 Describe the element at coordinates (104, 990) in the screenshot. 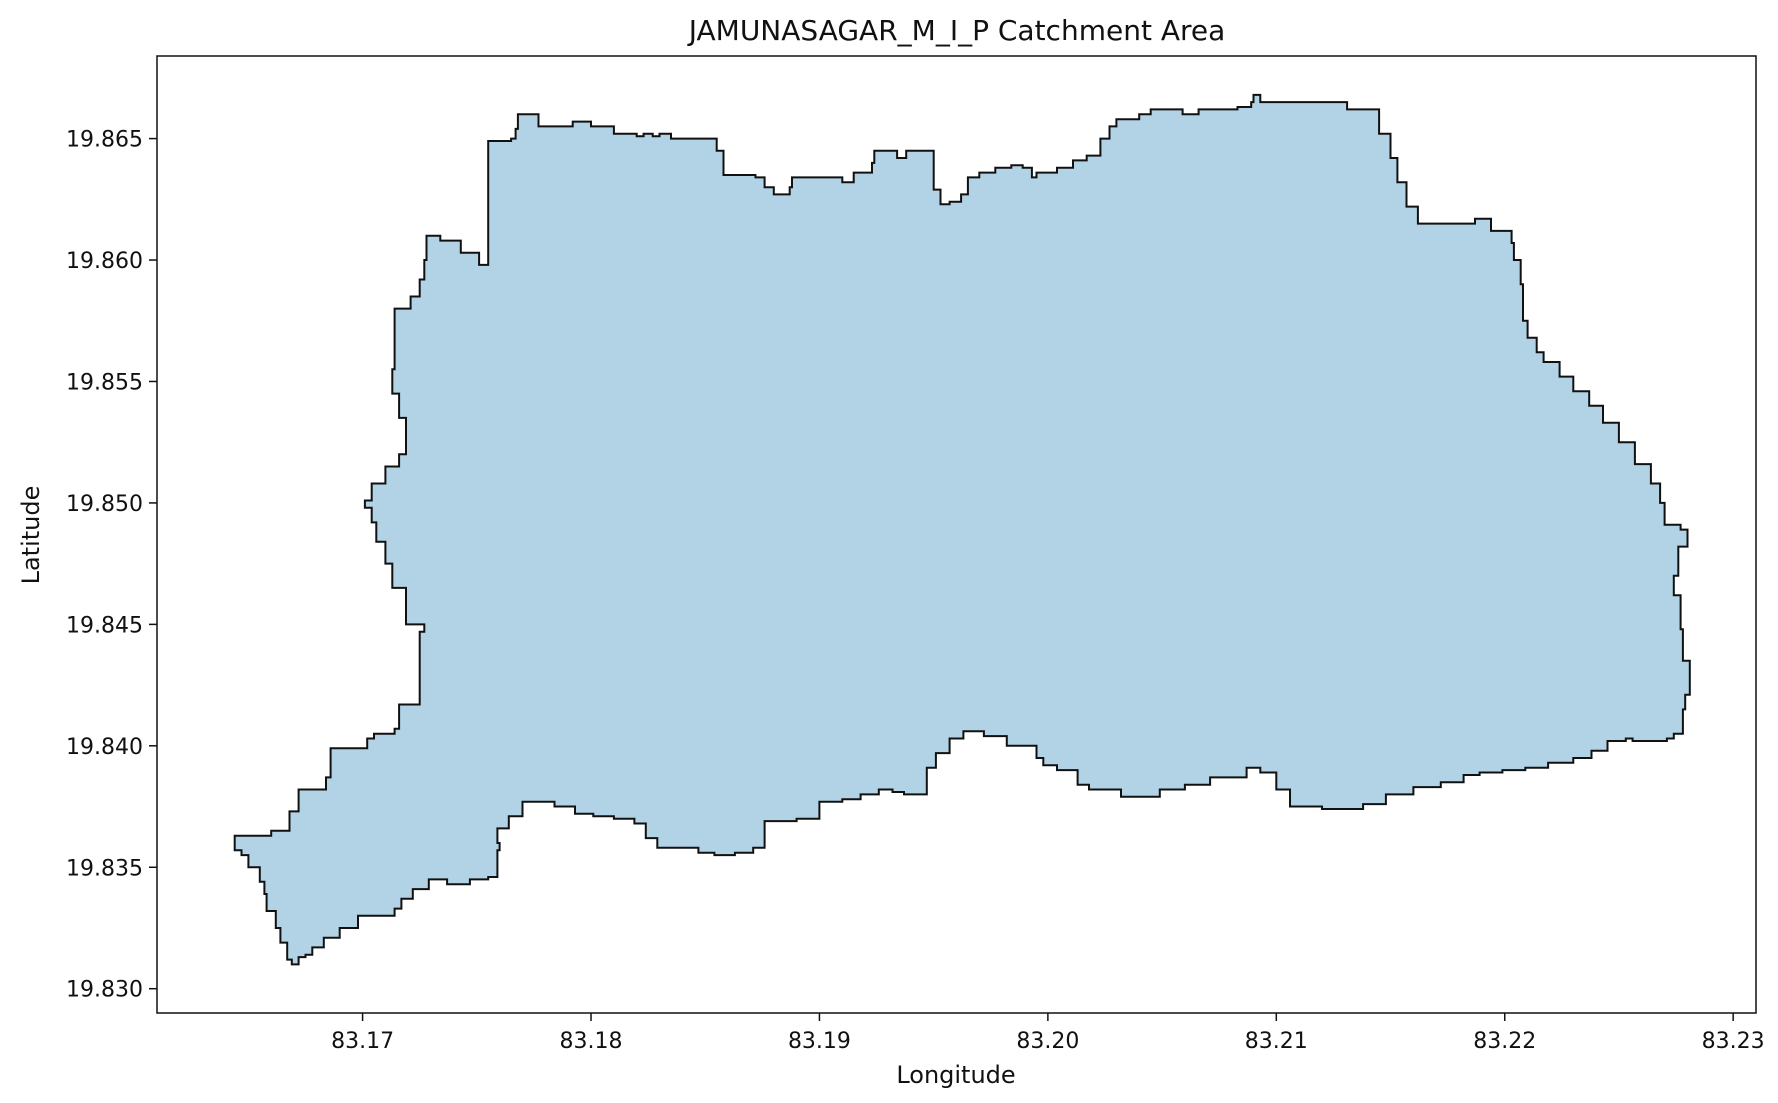

I see `y-tick-label: 19.830` at that location.